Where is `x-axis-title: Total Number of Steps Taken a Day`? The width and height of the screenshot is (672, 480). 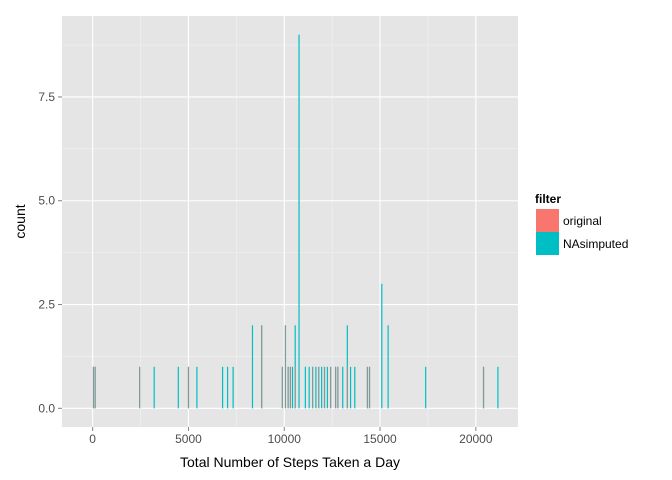 x-axis-title: Total Number of Steps Taken a Day is located at coordinates (290, 462).